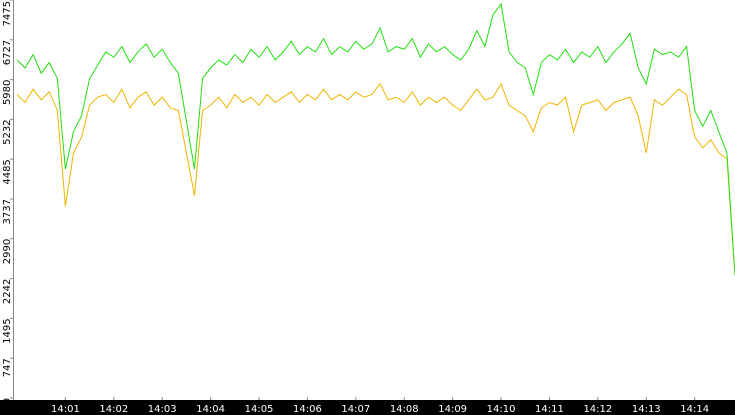 Image resolution: width=735 pixels, height=415 pixels. I want to click on x-tick-label: 14:12, so click(597, 409).